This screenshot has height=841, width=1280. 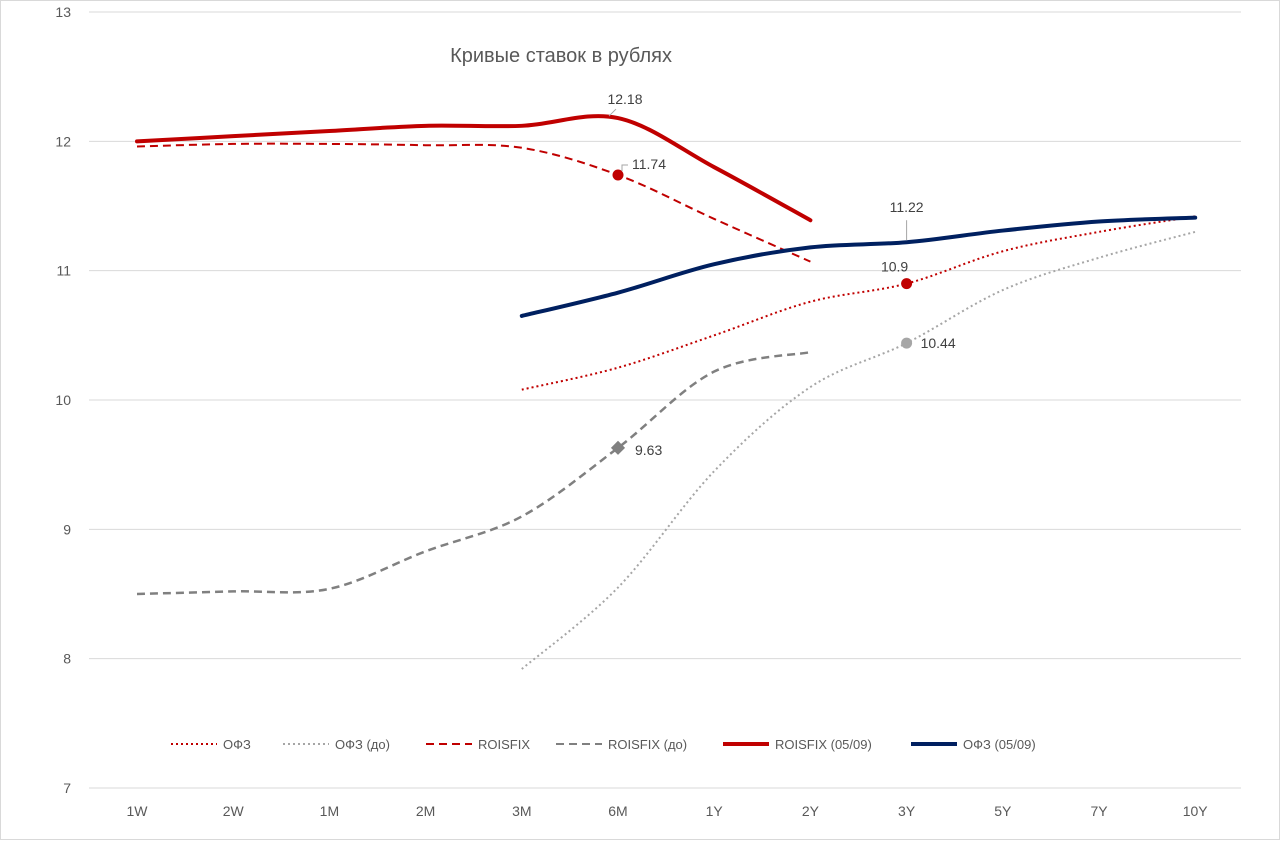 What do you see at coordinates (823, 744) in the screenshot?
I see `legend-label-4: ROISFIX (05/09)` at bounding box center [823, 744].